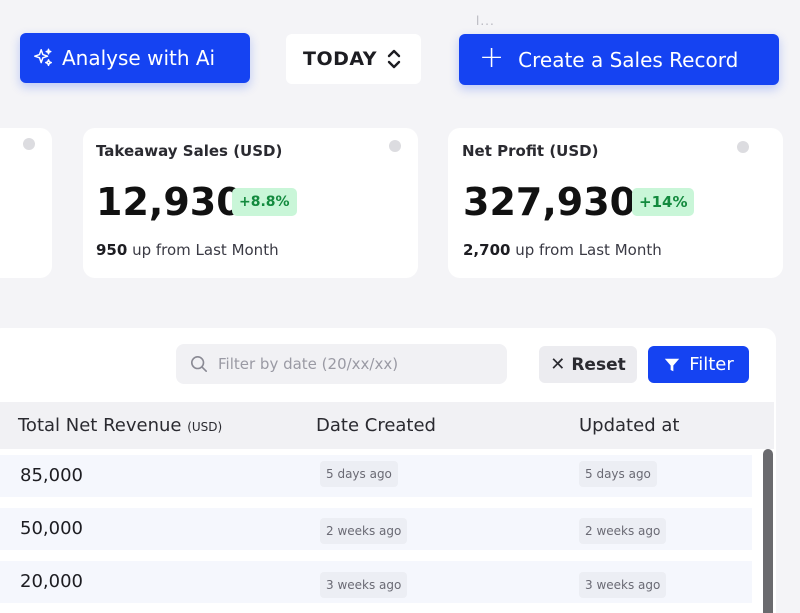 This screenshot has height=613, width=800. What do you see at coordinates (199, 364) in the screenshot?
I see `search-icon` at bounding box center [199, 364].